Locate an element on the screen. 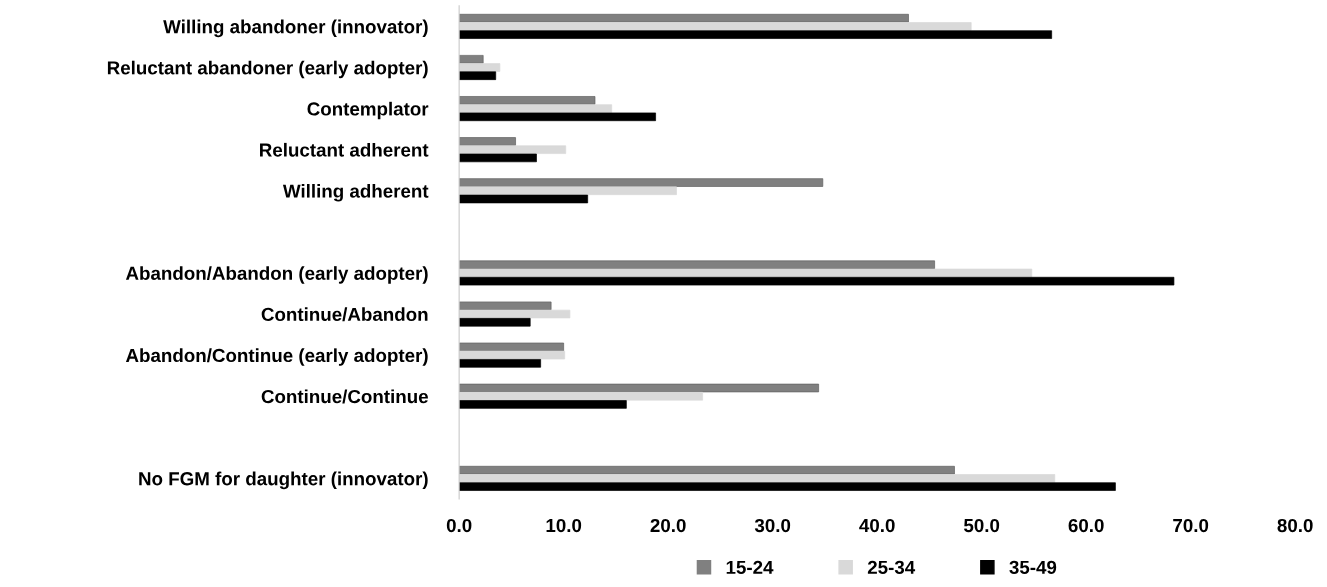  y-tick-label: Reluctant adherent is located at coordinates (344, 149).